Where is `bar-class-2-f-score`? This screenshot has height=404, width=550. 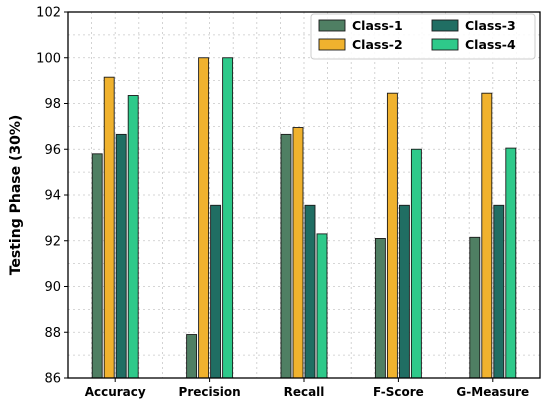
bar-class-2-f-score is located at coordinates (392, 235).